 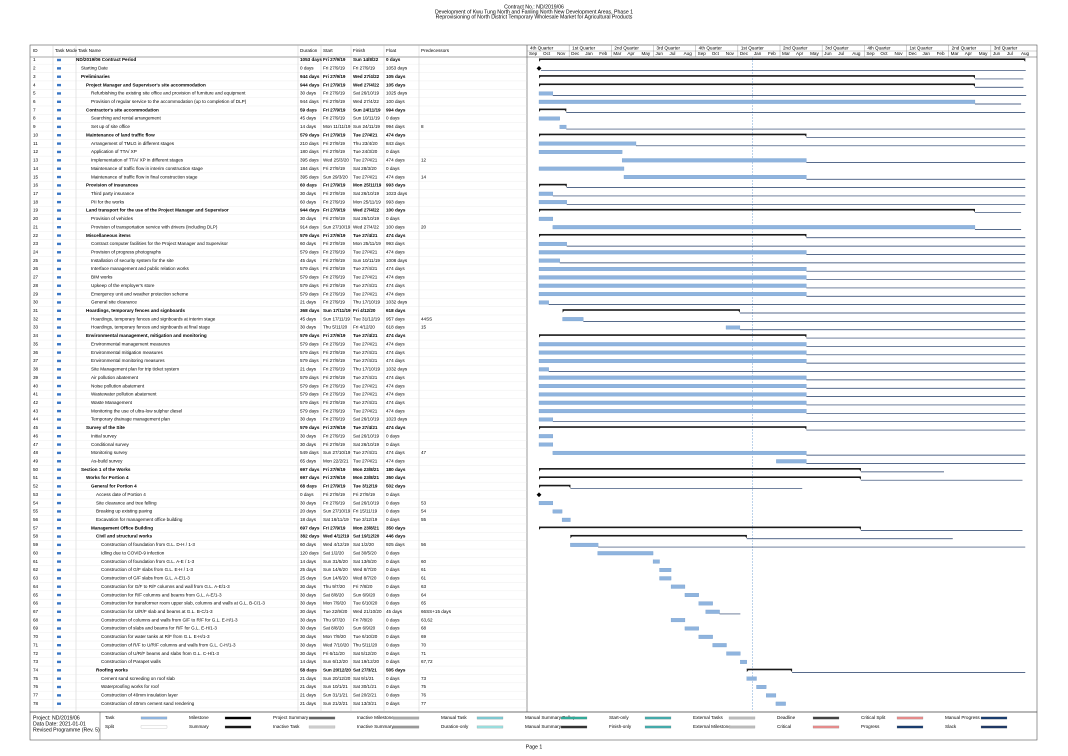 What do you see at coordinates (308, 260) in the screenshot?
I see `task-duration: 45 days` at bounding box center [308, 260].